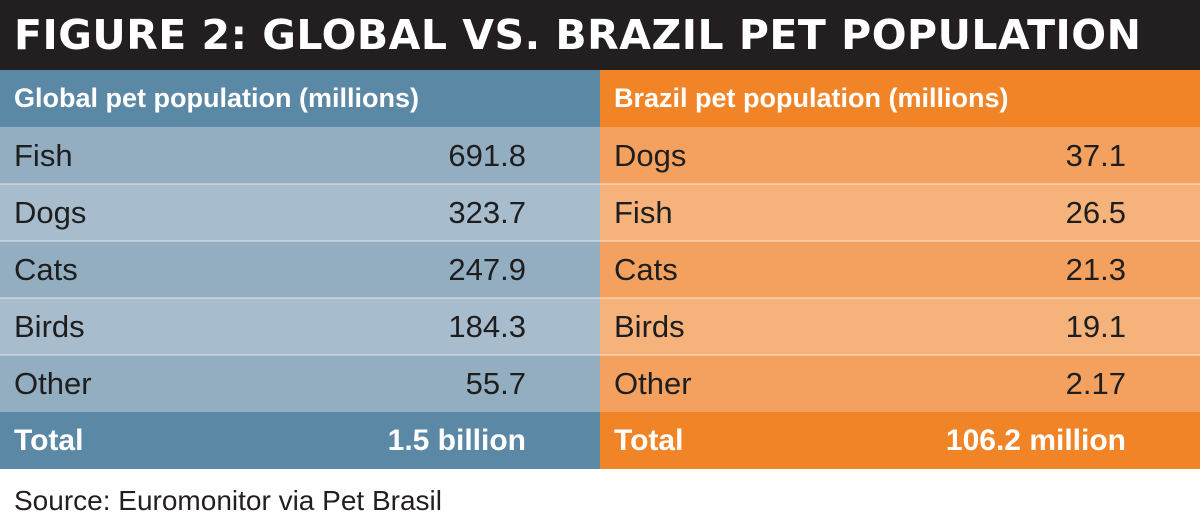 The image size is (1200, 531). What do you see at coordinates (216, 98) in the screenshot?
I see `global-table-header-label: Global pet population (millions)` at bounding box center [216, 98].